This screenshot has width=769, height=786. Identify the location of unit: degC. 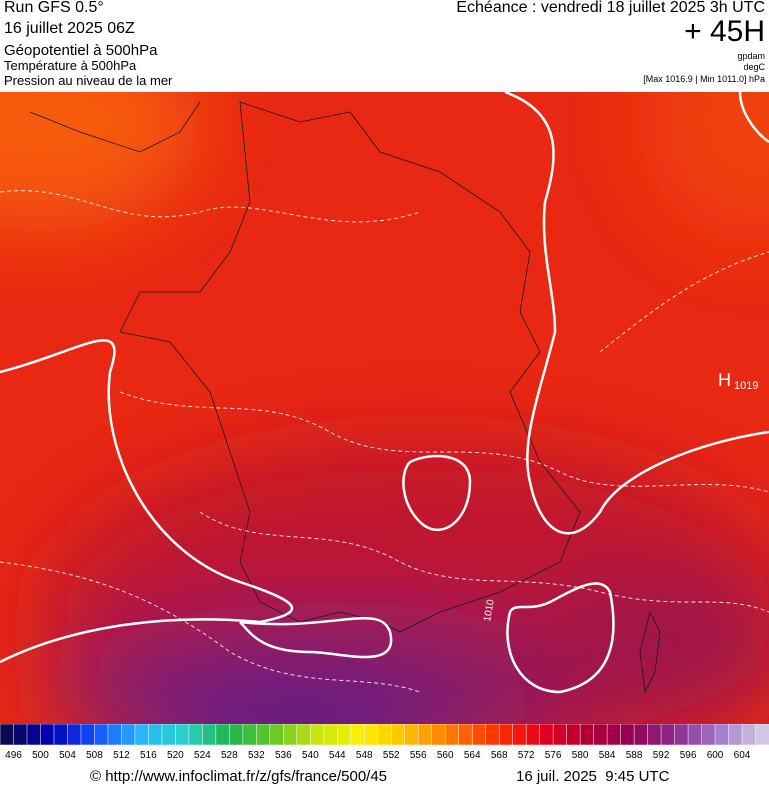
(754, 67).